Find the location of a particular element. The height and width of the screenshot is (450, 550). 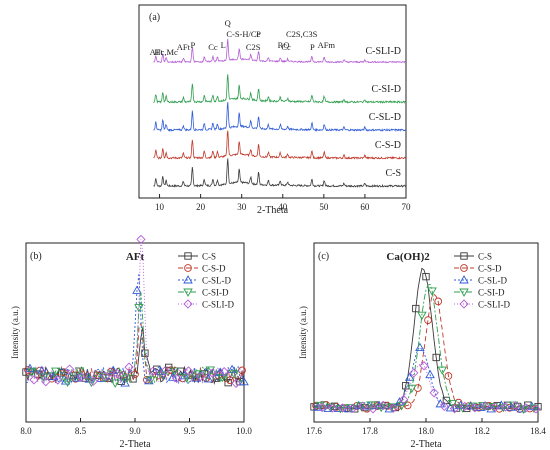

panel-label: (c) is located at coordinates (323, 256).